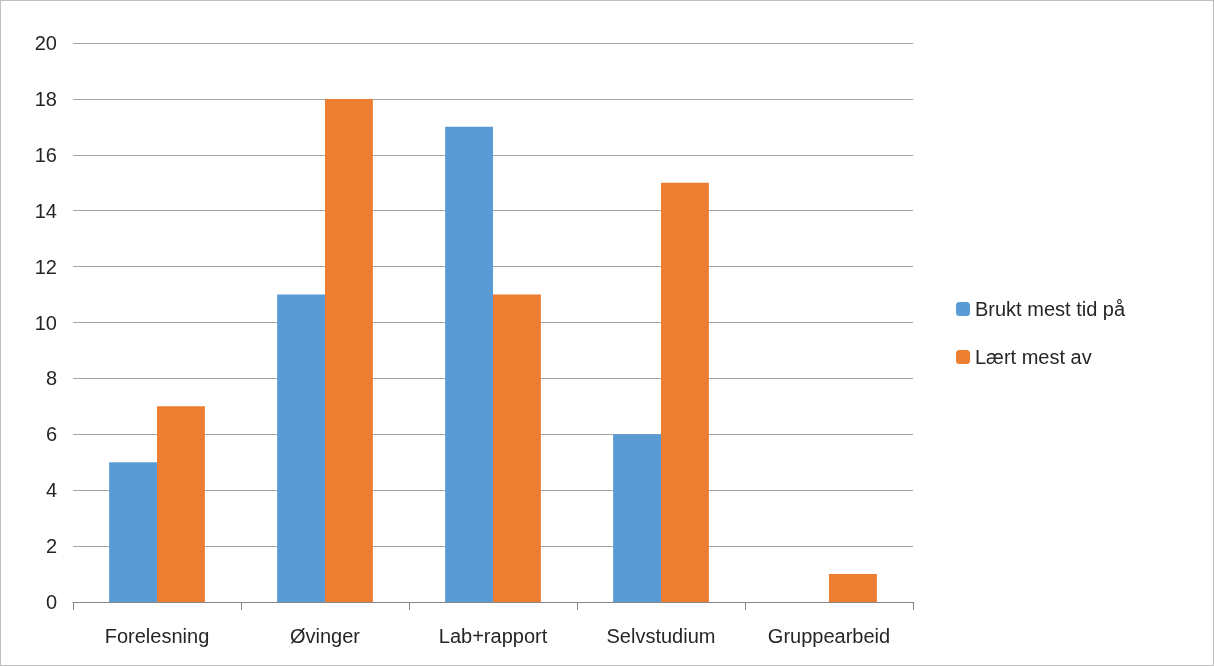 The width and height of the screenshot is (1214, 666). What do you see at coordinates (51, 378) in the screenshot?
I see `y-tick-label: 8` at bounding box center [51, 378].